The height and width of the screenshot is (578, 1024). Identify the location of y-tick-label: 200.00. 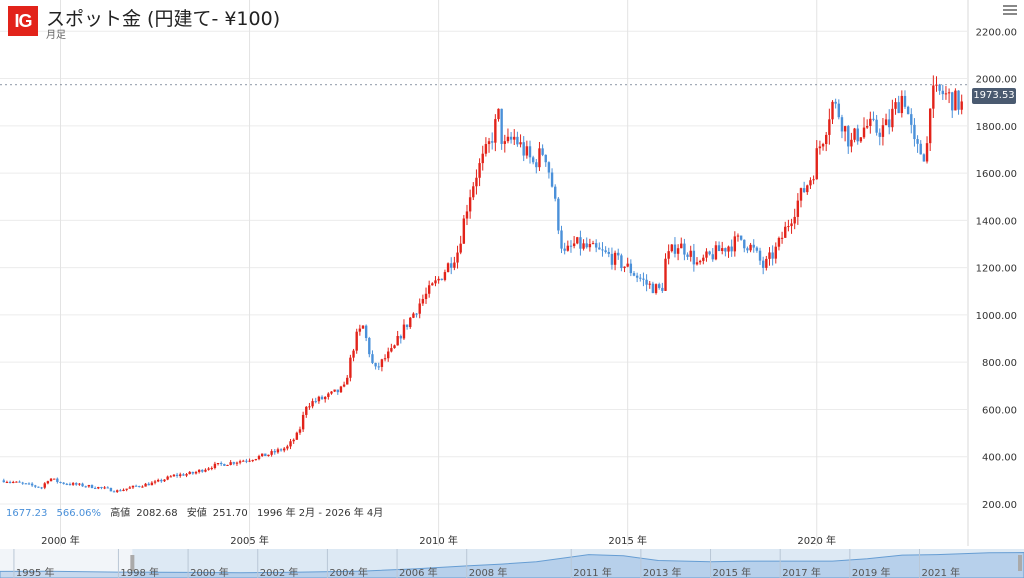
(999, 505).